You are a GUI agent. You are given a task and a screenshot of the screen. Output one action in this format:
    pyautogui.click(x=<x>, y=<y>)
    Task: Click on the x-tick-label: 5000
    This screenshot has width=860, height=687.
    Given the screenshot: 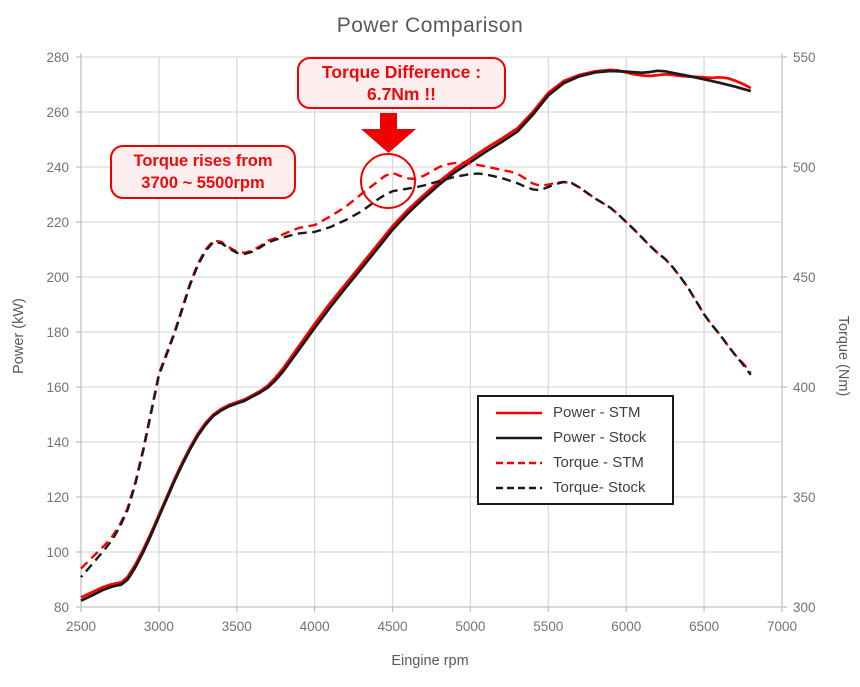 What is the action you would take?
    pyautogui.click(x=470, y=626)
    